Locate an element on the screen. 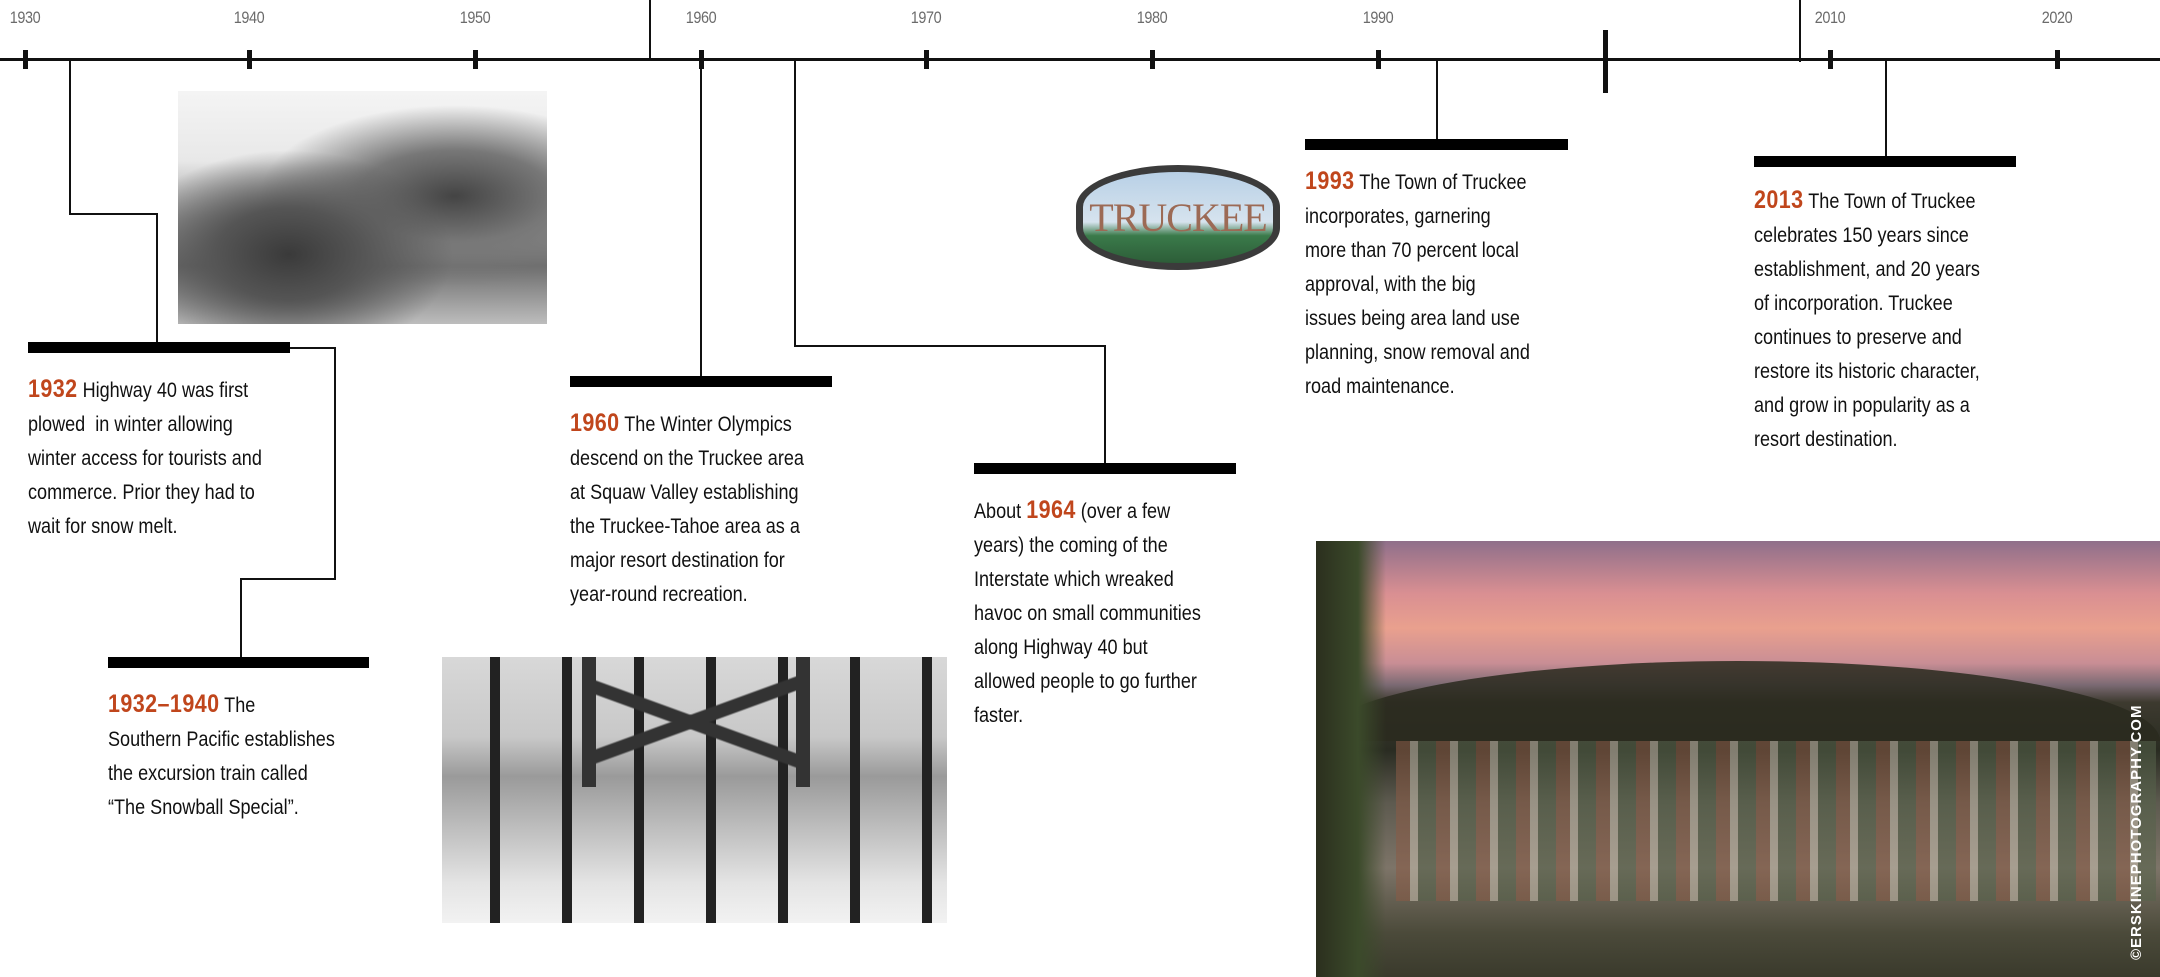 This screenshot has width=2160, height=977. year-label: 2020 is located at coordinates (2057, 17).